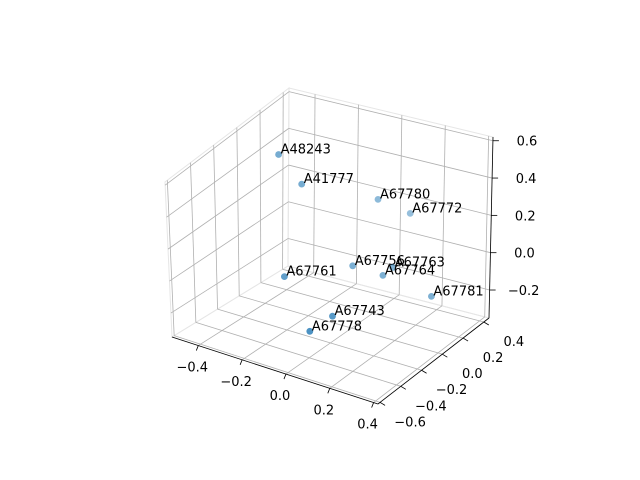  What do you see at coordinates (410, 422) in the screenshot?
I see `y-tick-label: −0.6` at bounding box center [410, 422].